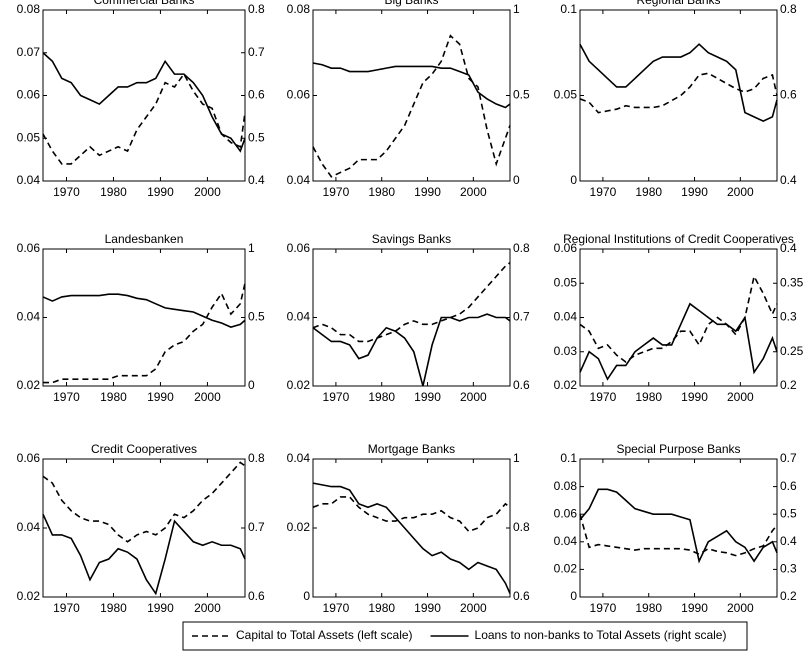 This screenshot has height=659, width=809. I want to click on y-tick-label: 0.08, so click(299, 9).